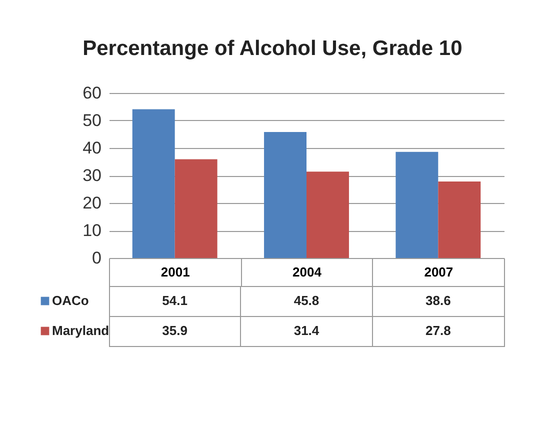  Describe the element at coordinates (92, 175) in the screenshot. I see `y-tick-label: 30` at that location.